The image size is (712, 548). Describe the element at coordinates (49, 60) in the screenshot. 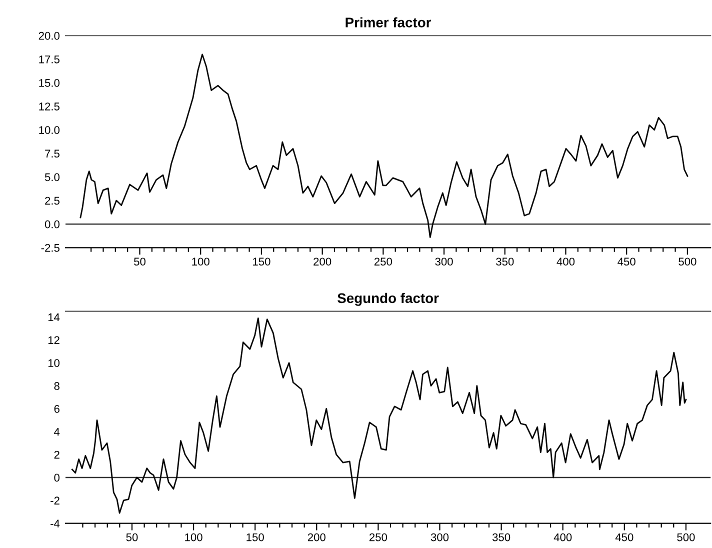

I see `y-tick-label: 17.5` at that location.